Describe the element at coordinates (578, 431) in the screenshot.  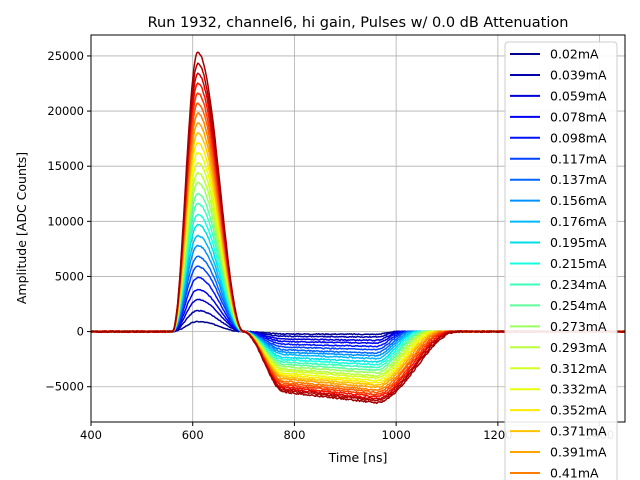
I see `legend-label: 0.371mA` at that location.